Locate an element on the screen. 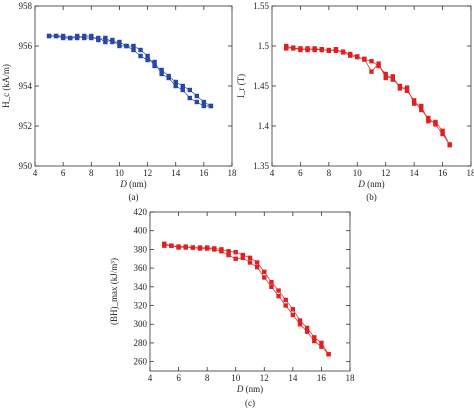 The width and height of the screenshot is (474, 409). y-tick-label: 420 is located at coordinates (141, 212).